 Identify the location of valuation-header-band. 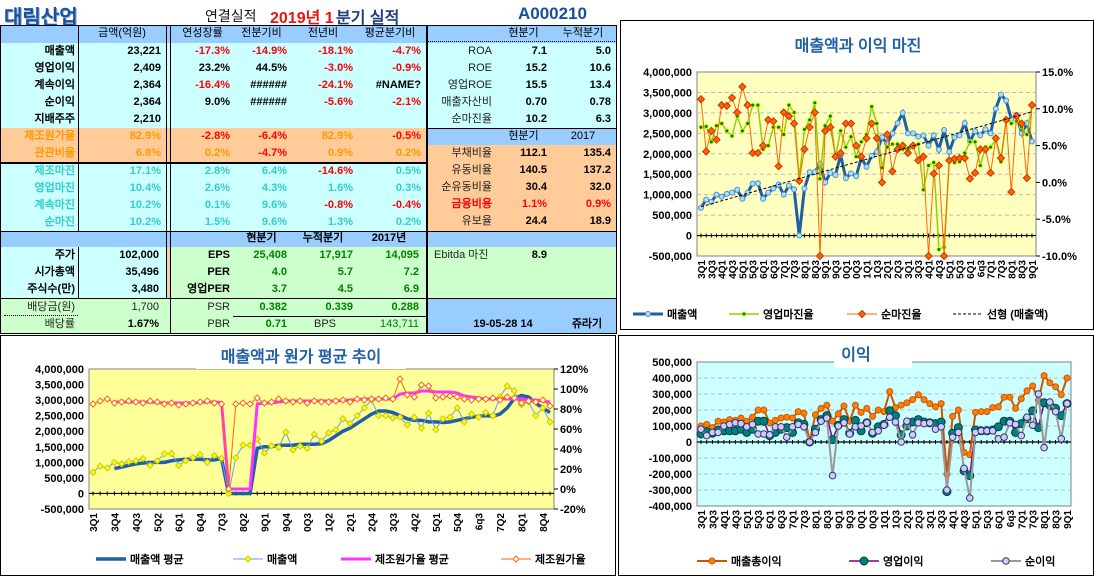
(308, 239).